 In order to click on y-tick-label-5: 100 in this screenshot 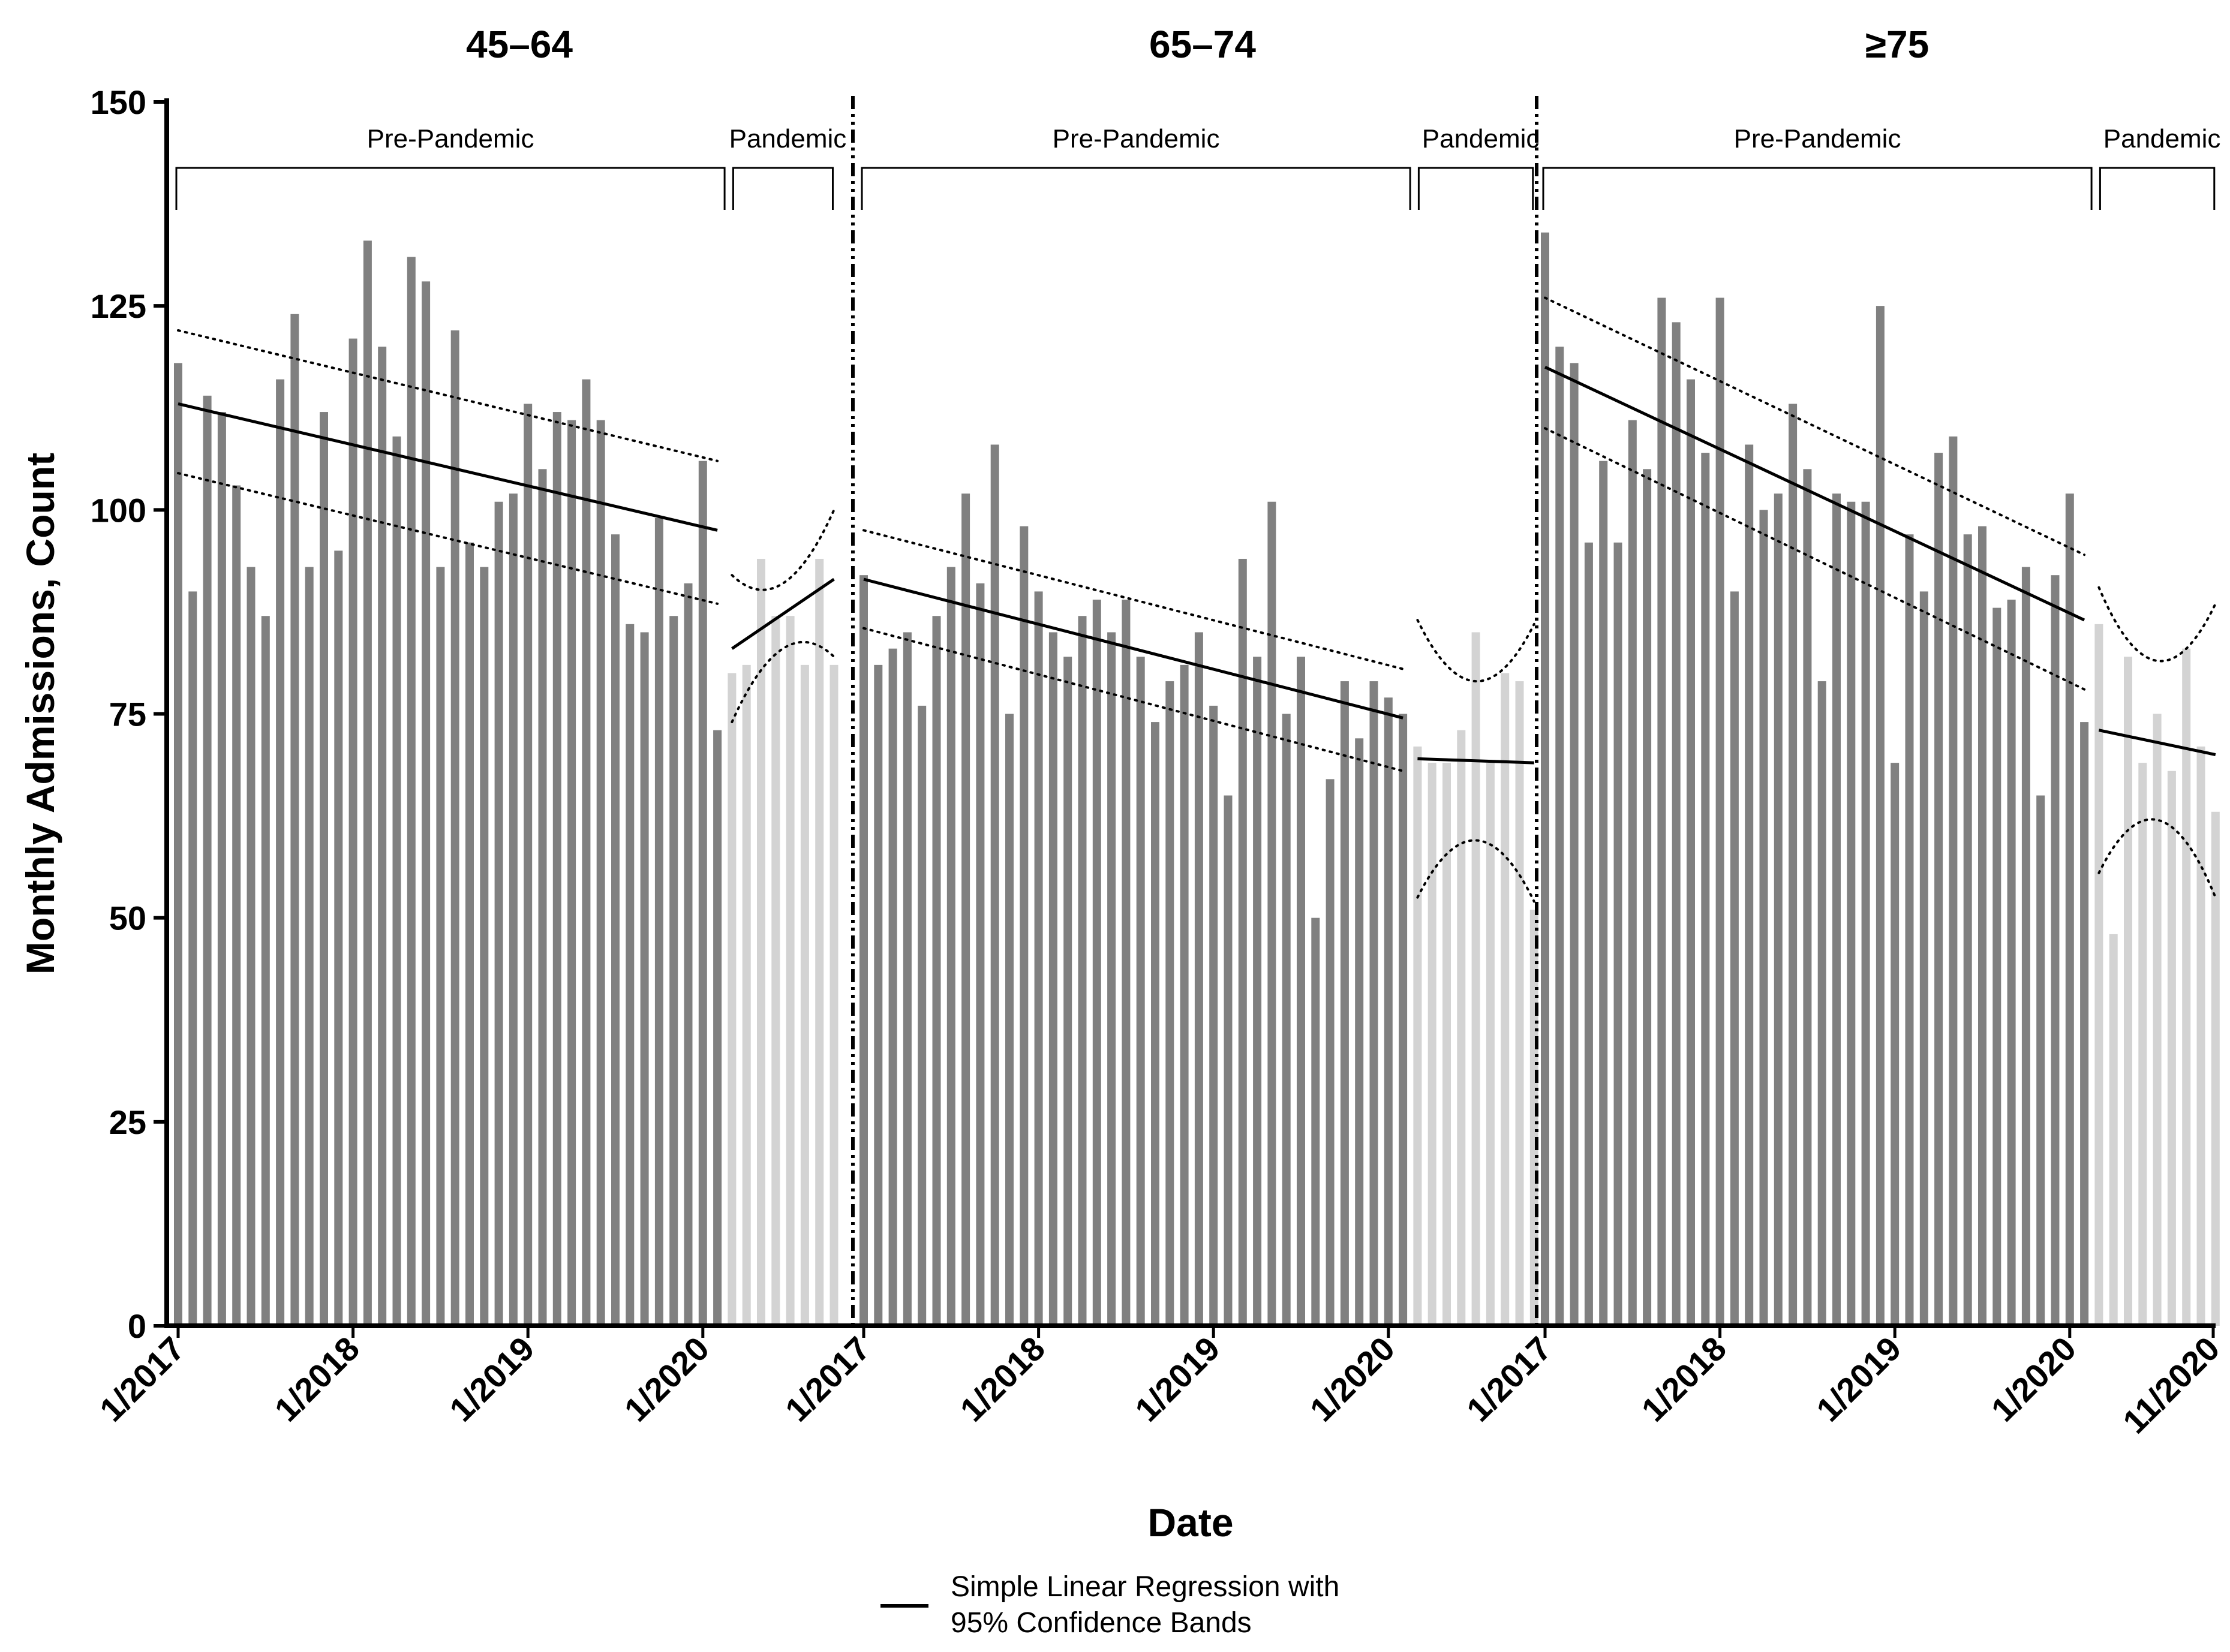, I will do `click(118, 510)`.